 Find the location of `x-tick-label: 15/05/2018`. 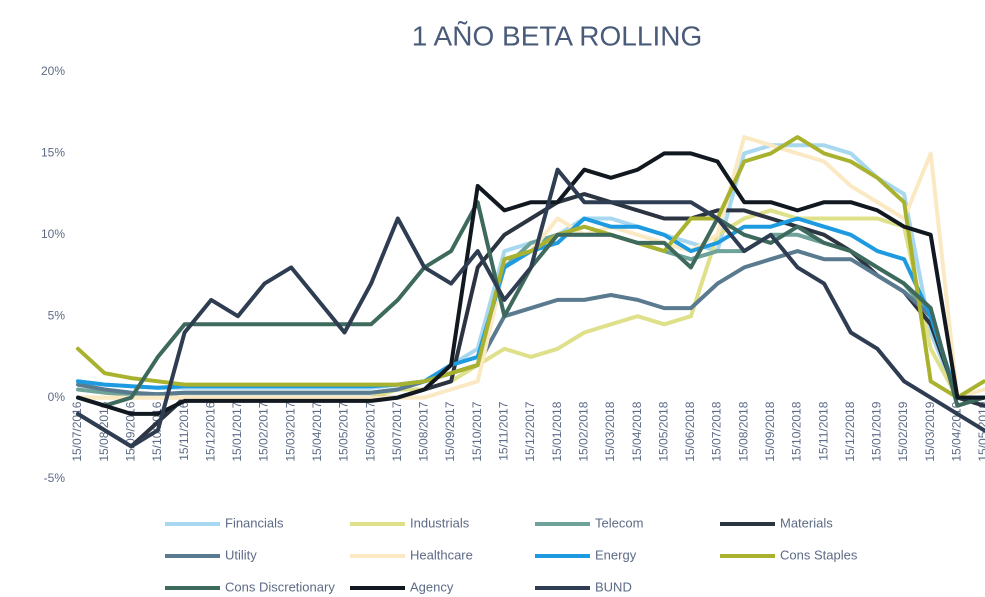

x-tick-label: 15/05/2018 is located at coordinates (663, 431).